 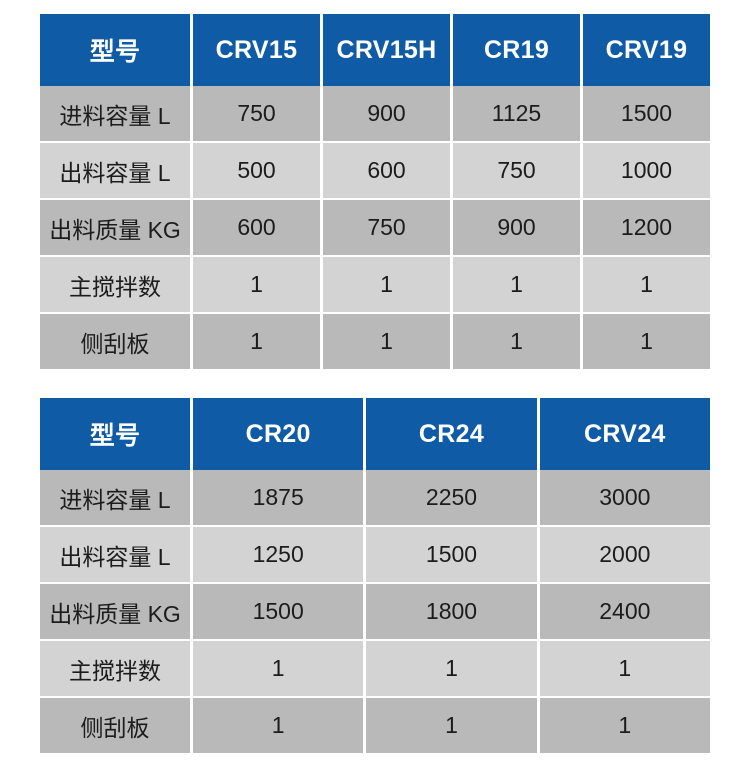 What do you see at coordinates (256, 170) in the screenshot?
I see `value-cell: 500` at bounding box center [256, 170].